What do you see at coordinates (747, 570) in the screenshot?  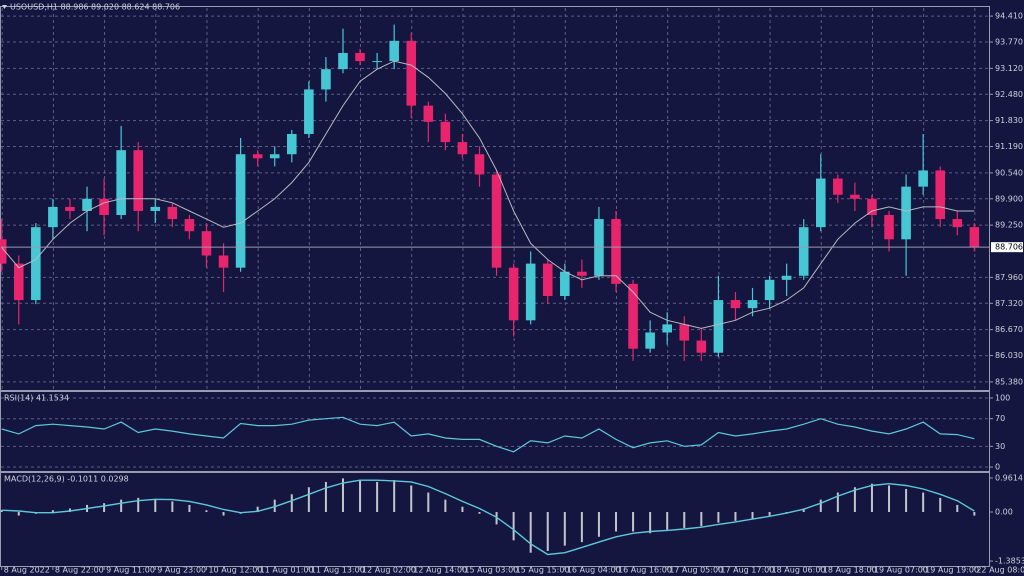 I see `x-tick-label: 17 Aug 17:00` at bounding box center [747, 570].